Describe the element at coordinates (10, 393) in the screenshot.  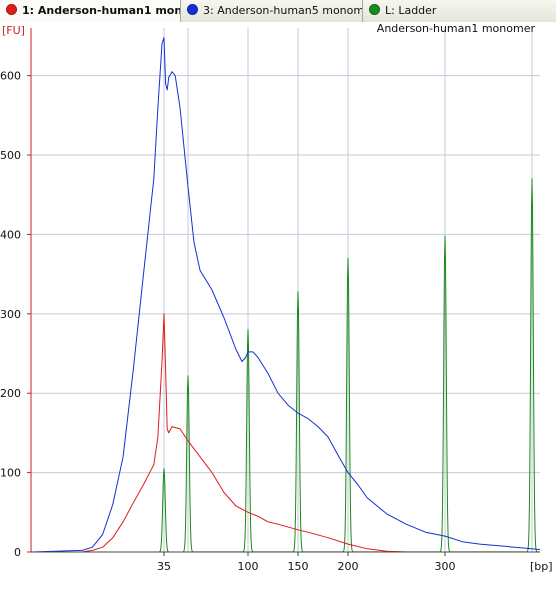
I see `y-tick-label: 200` at that location.